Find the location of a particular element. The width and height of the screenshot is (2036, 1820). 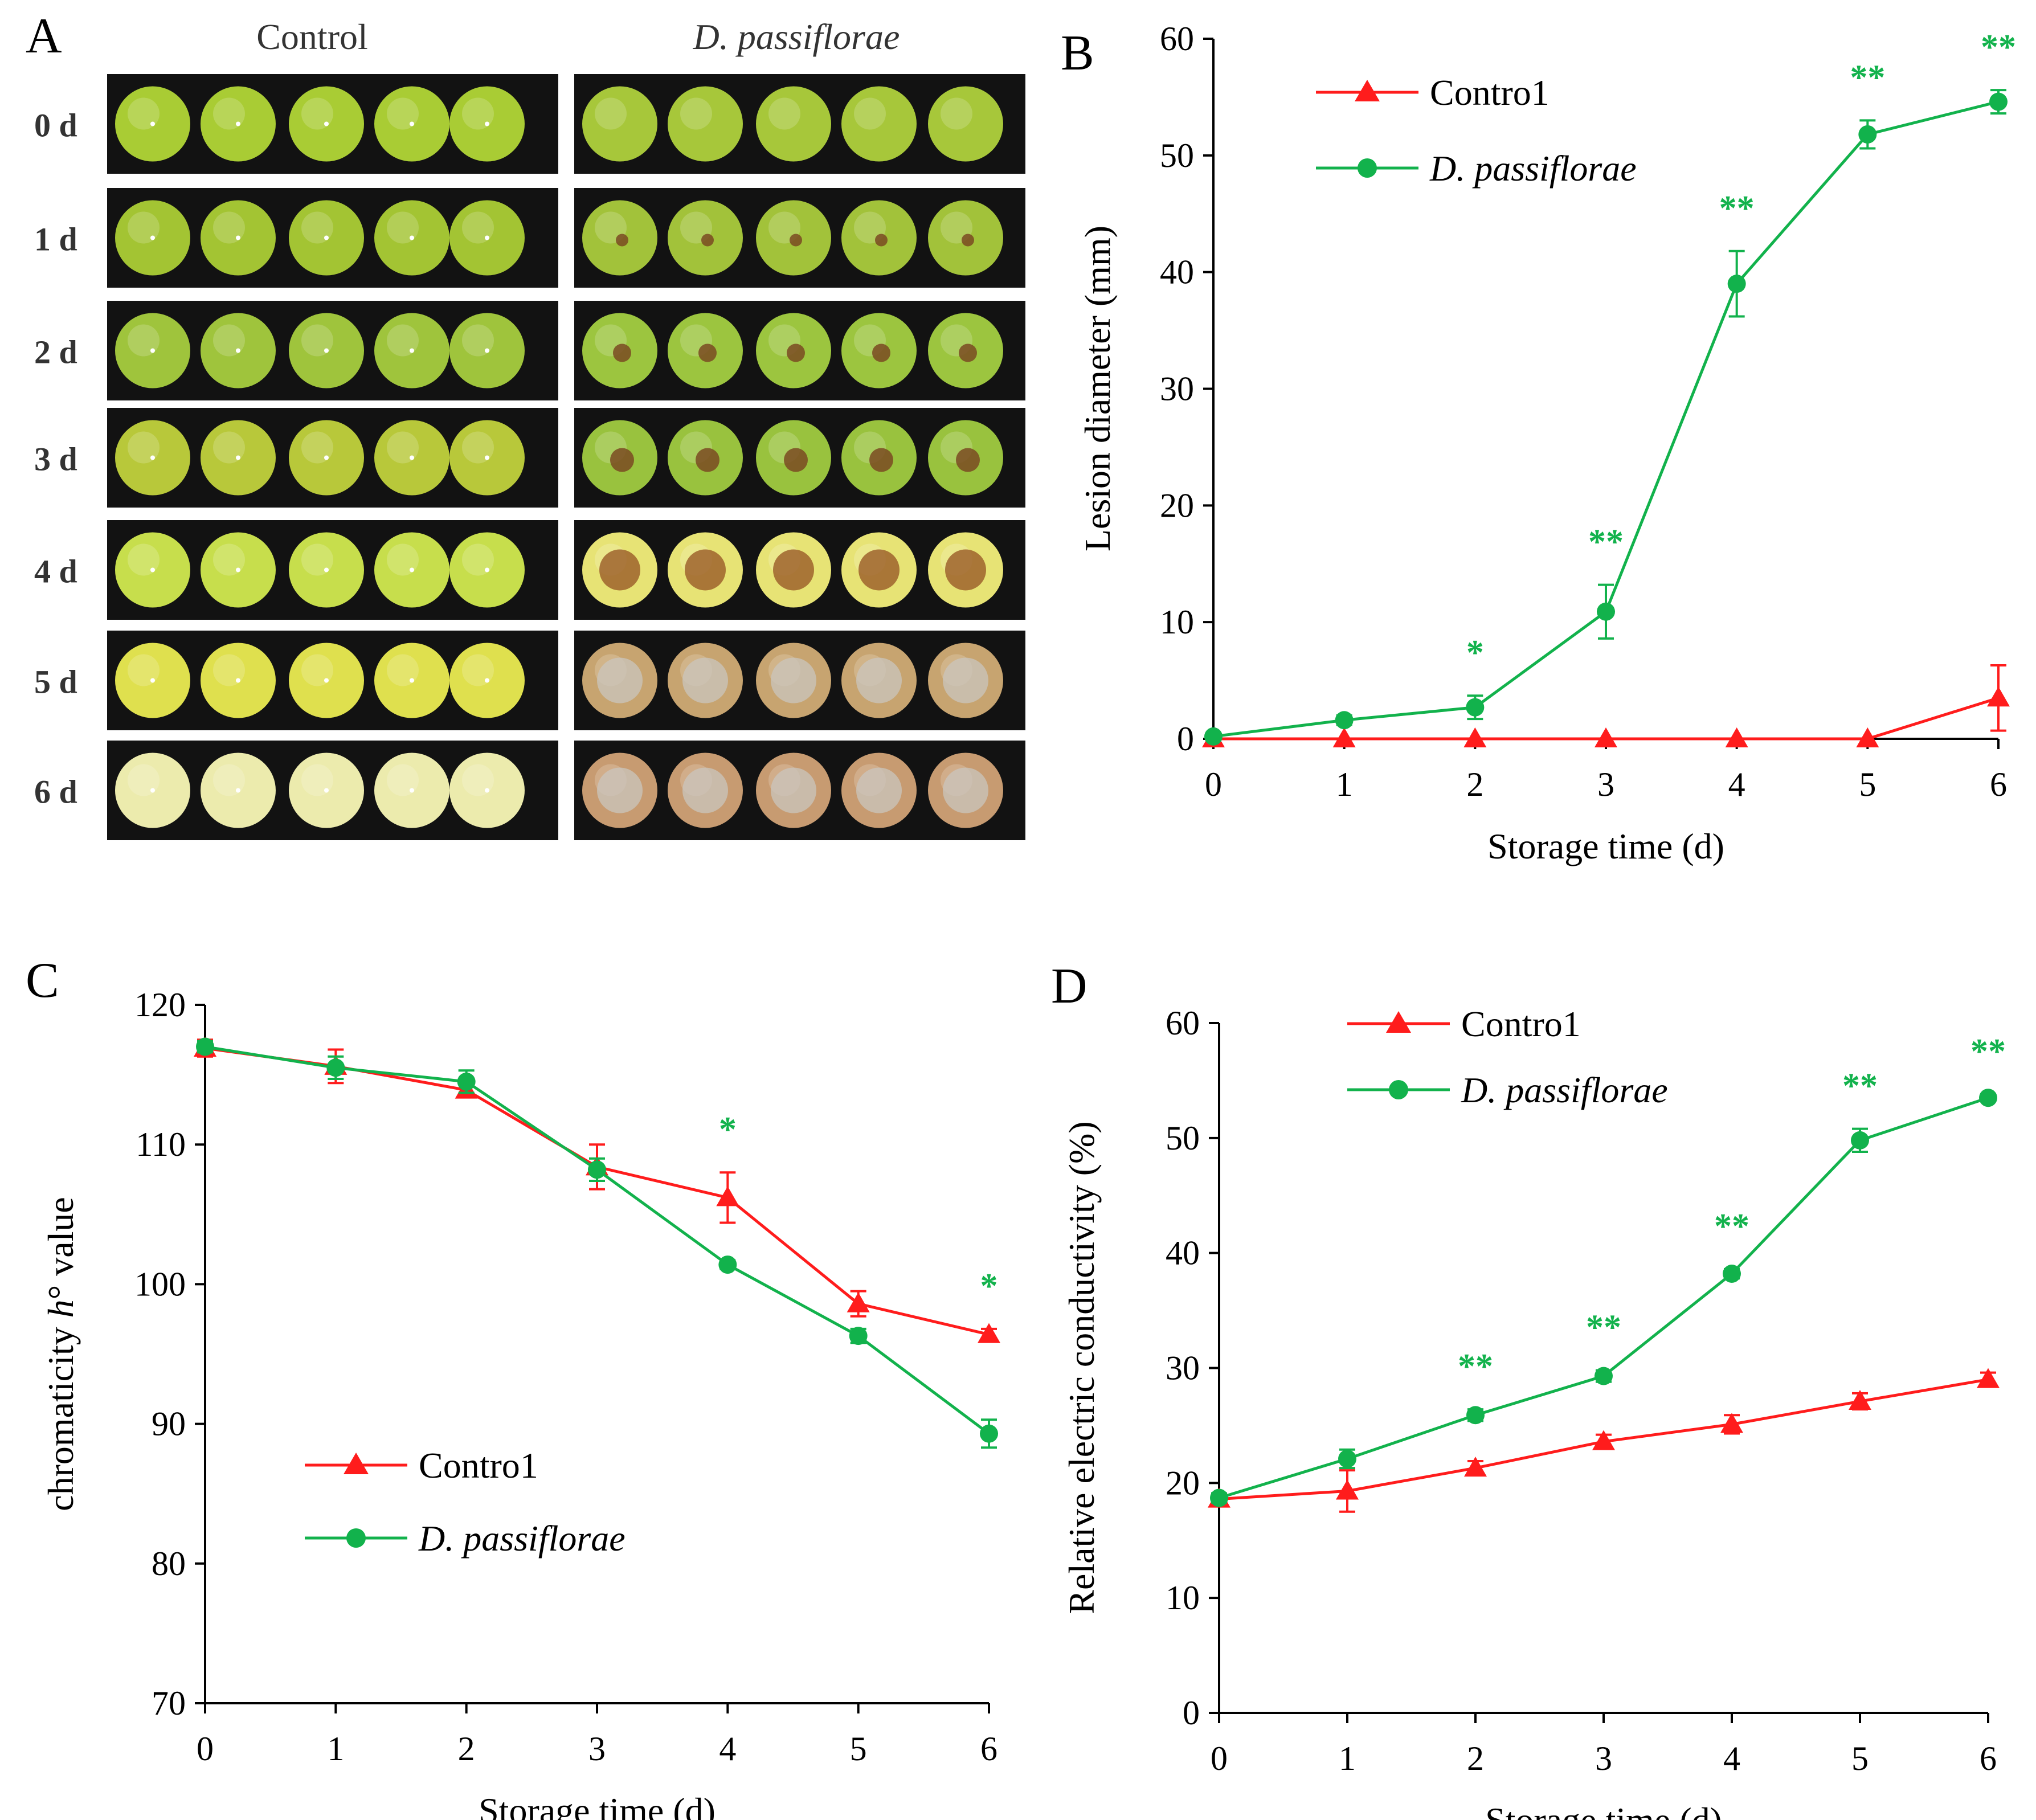

panel-a-letter: A is located at coordinates (44, 36).